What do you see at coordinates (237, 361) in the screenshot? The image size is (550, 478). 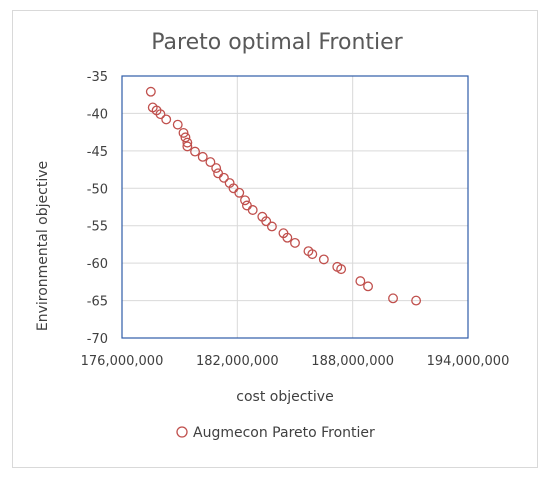 I see `x-tick-label: 182,000,000` at bounding box center [237, 361].